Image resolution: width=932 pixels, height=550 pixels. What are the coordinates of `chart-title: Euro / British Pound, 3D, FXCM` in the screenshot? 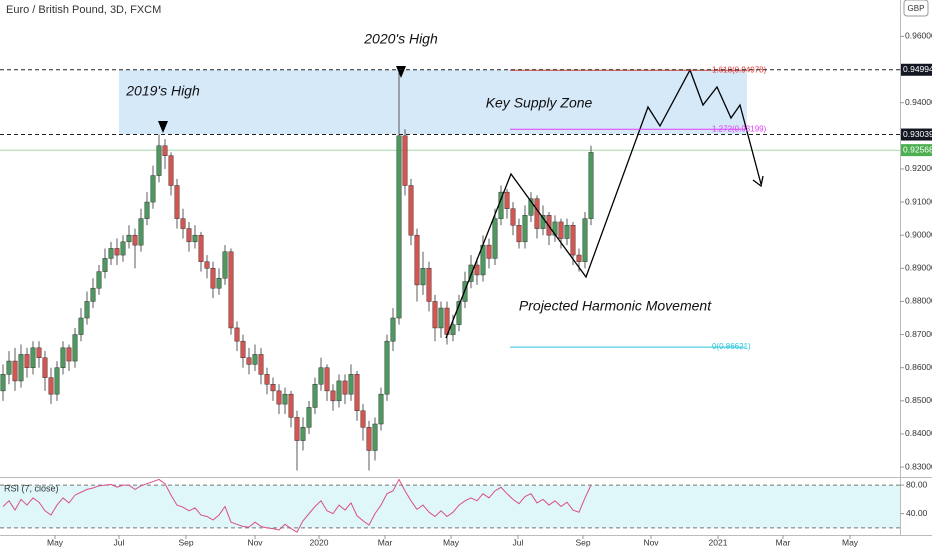 It's located at (83, 10).